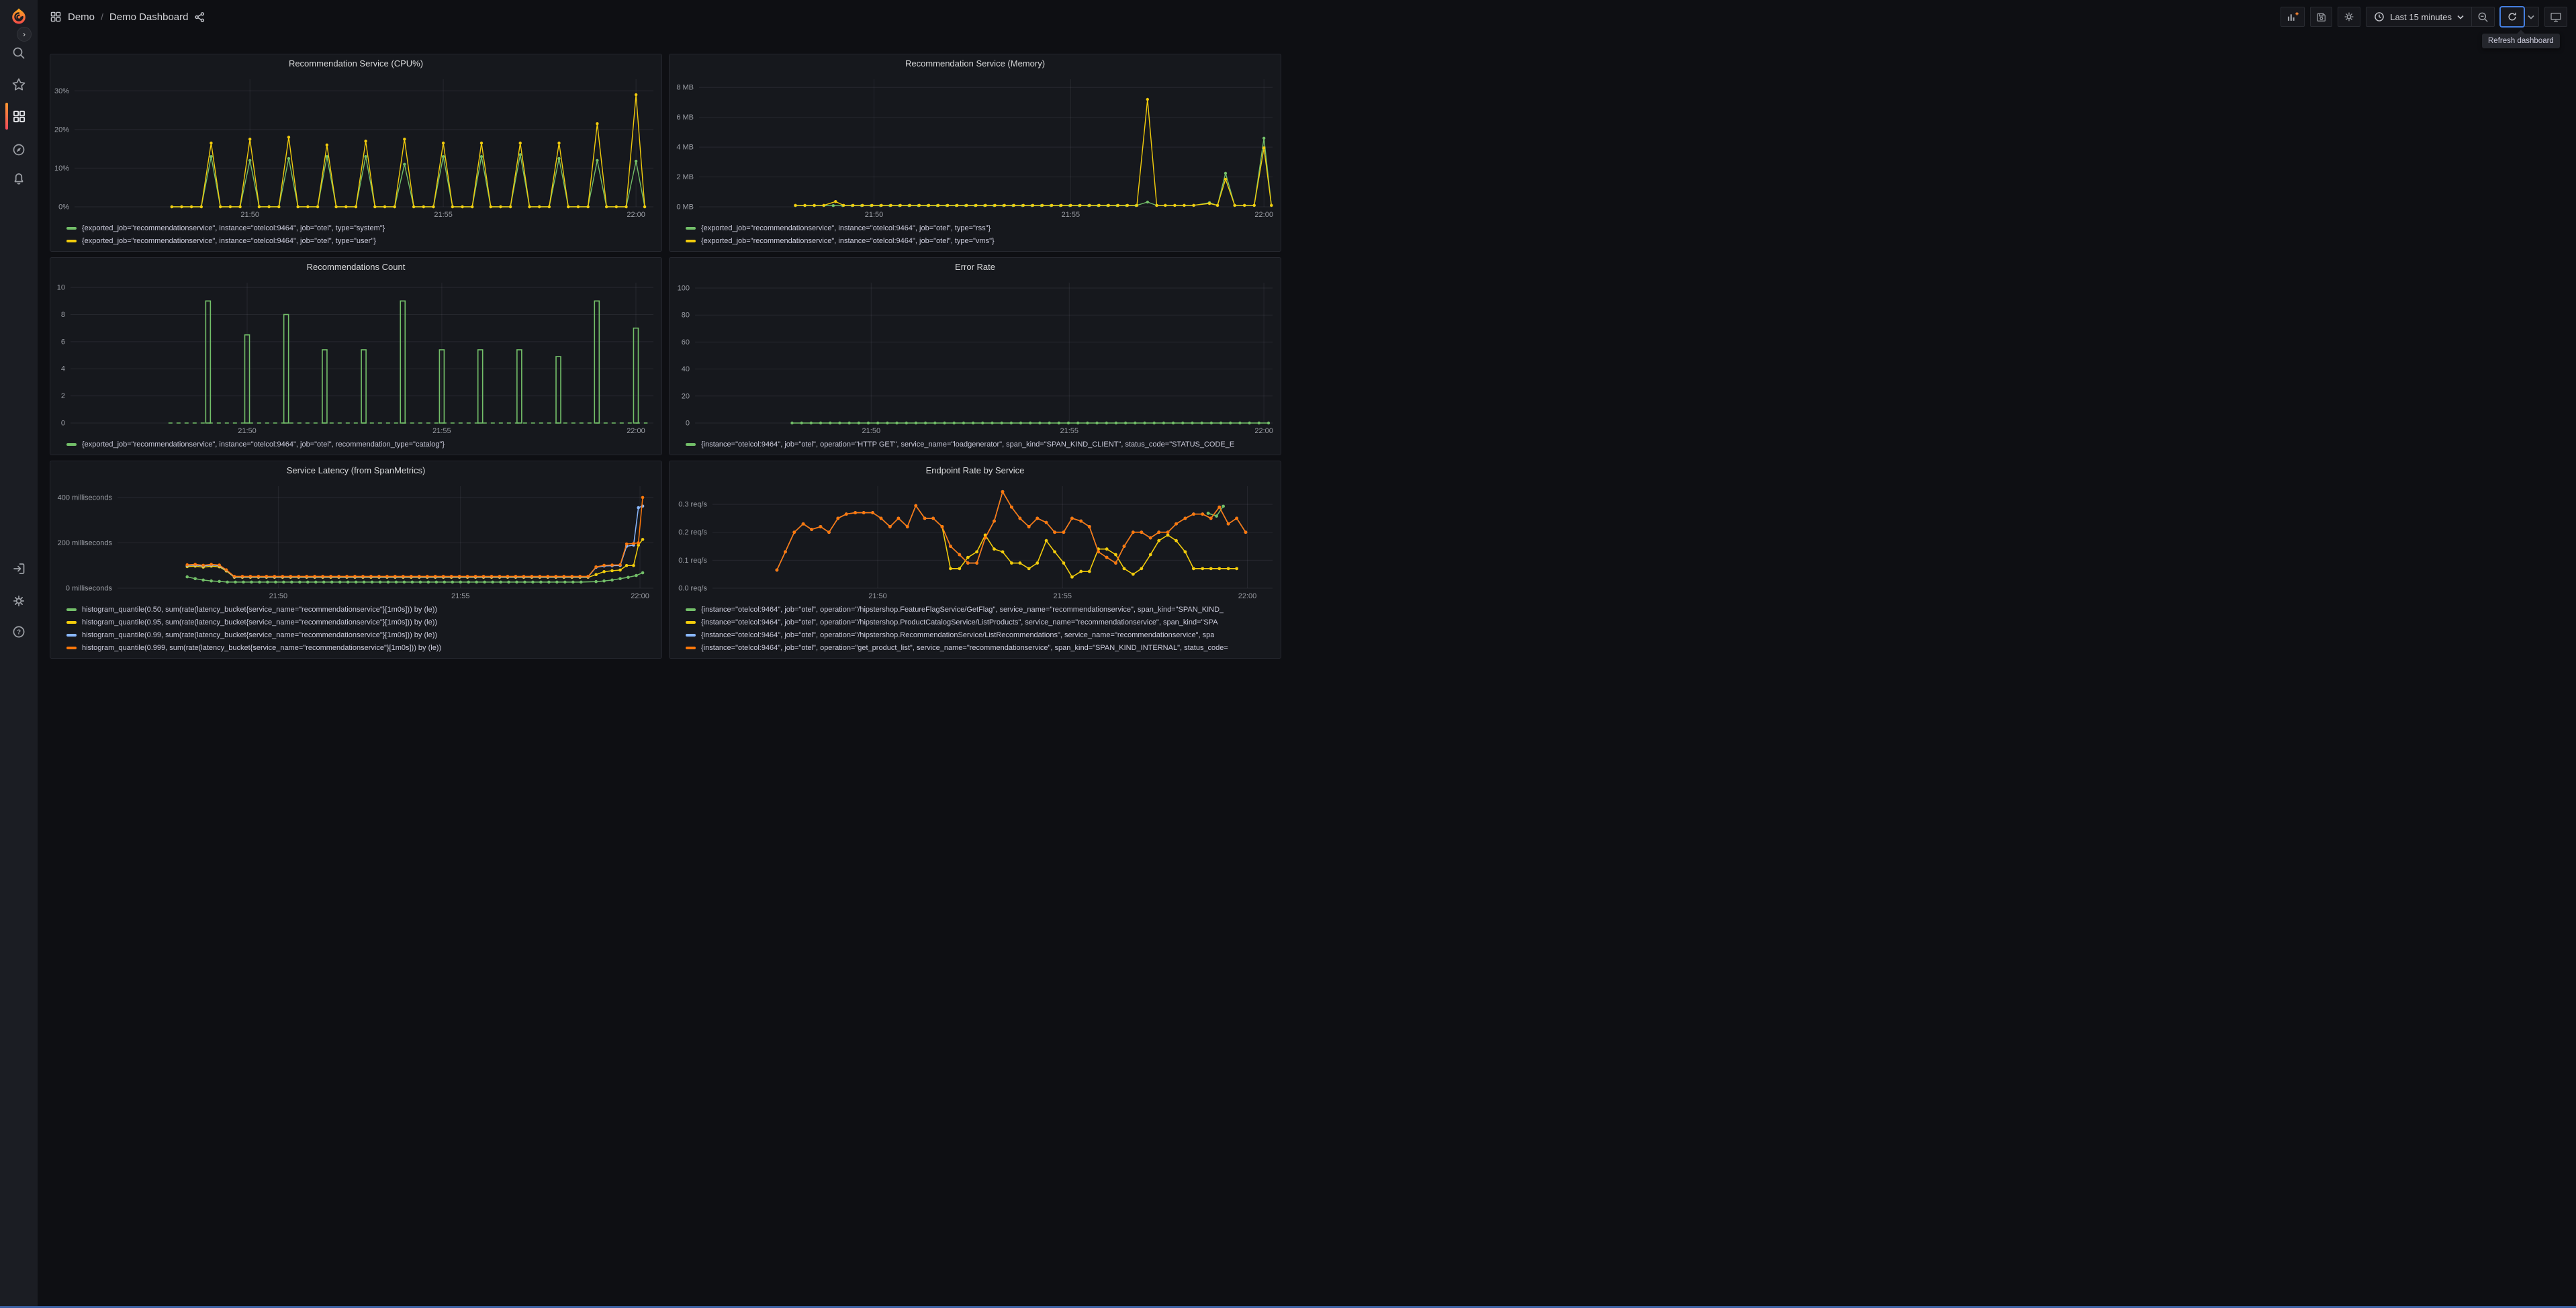 The height and width of the screenshot is (1308, 2576). I want to click on cycle-view-mode-button, so click(2555, 17).